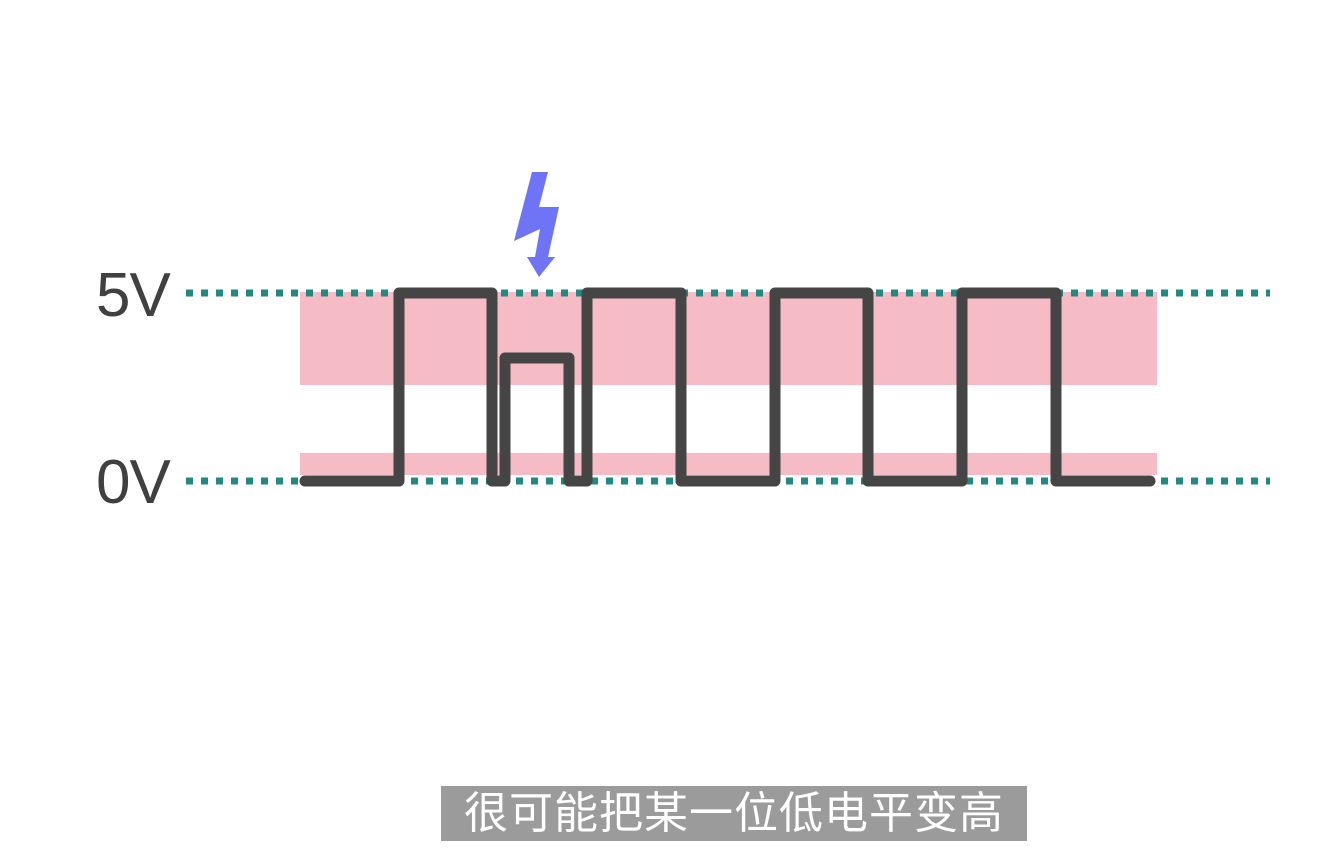 The image size is (1341, 859). I want to click on high-threshold-band, so click(728, 338).